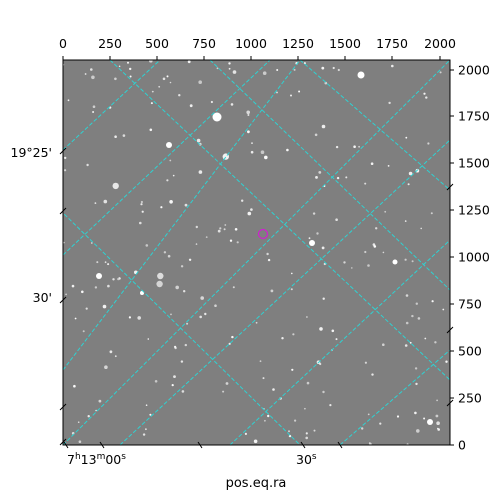 The width and height of the screenshot is (500, 500). What do you see at coordinates (440, 43) in the screenshot?
I see `x-tick-label: 2000` at bounding box center [440, 43].